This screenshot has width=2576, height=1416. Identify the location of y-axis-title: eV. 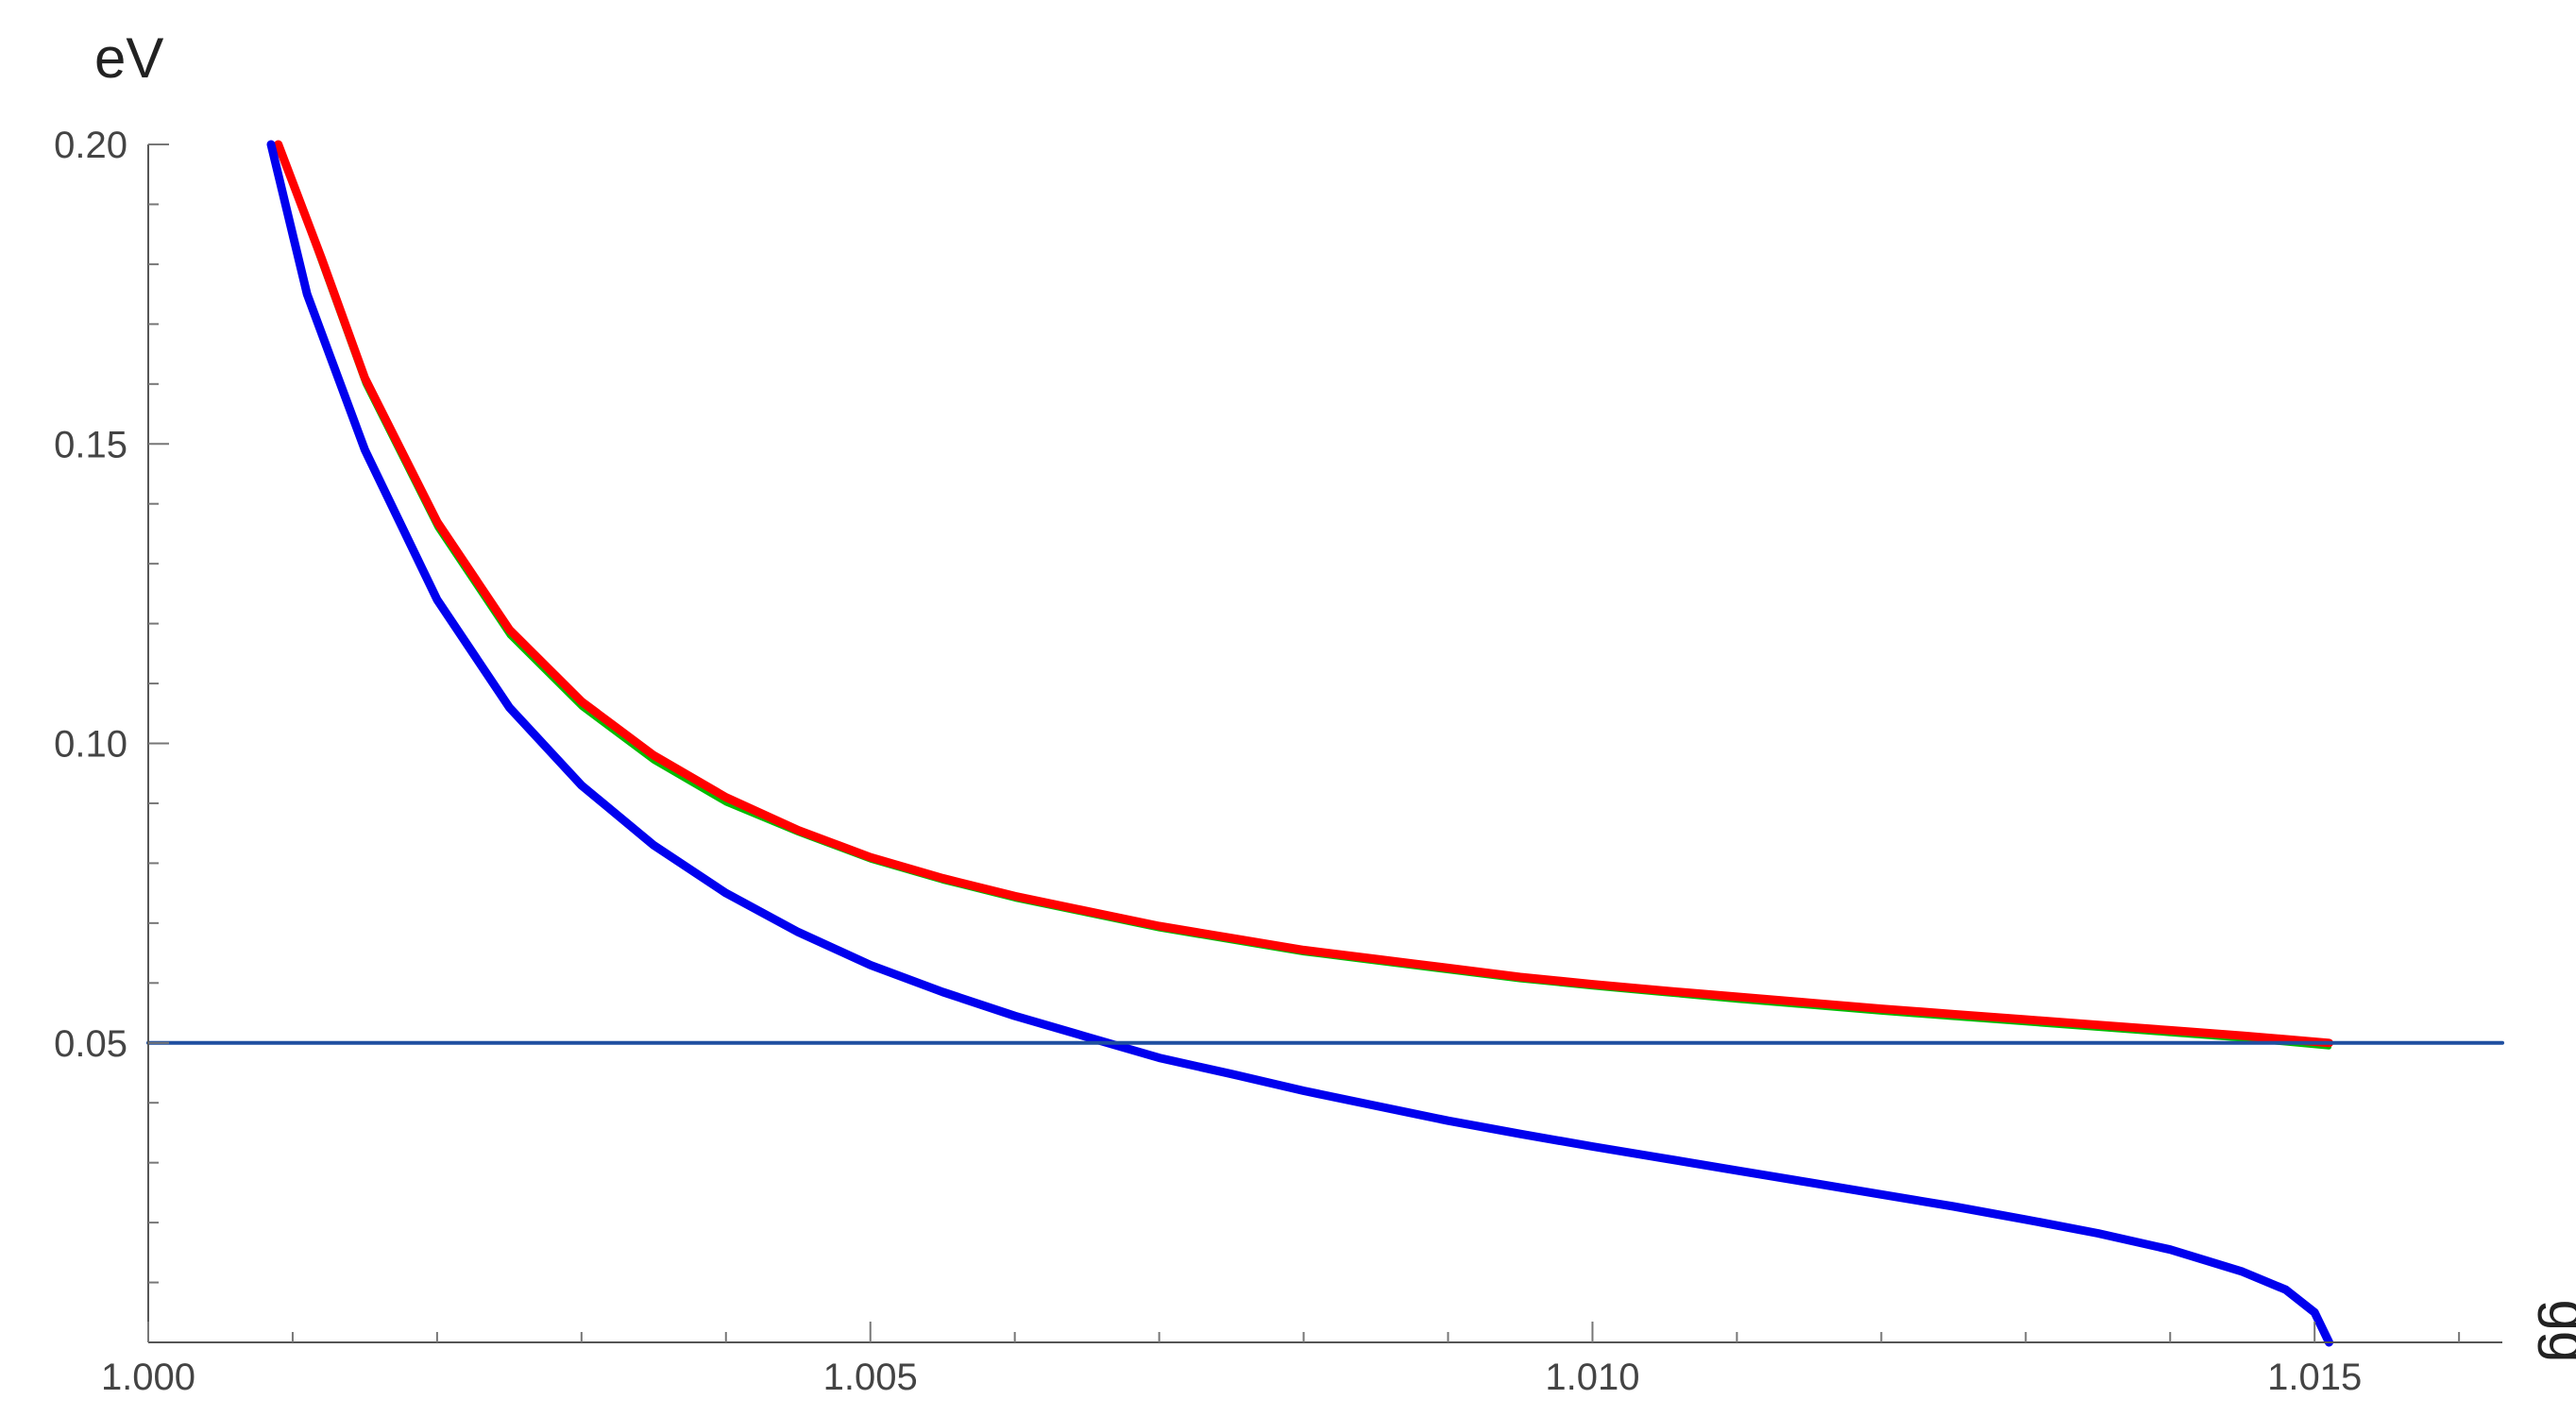
(128, 58).